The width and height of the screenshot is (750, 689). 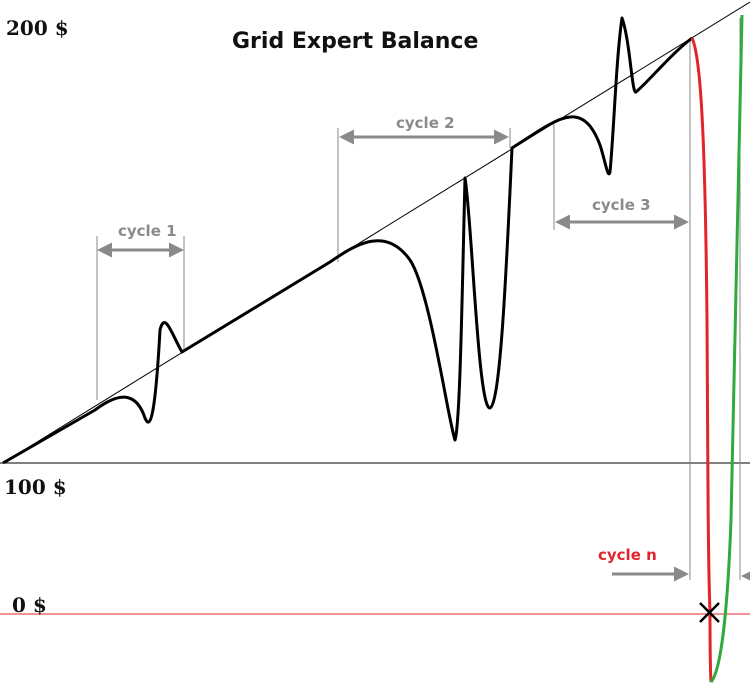 I want to click on label-100: 100 $, so click(x=35, y=487).